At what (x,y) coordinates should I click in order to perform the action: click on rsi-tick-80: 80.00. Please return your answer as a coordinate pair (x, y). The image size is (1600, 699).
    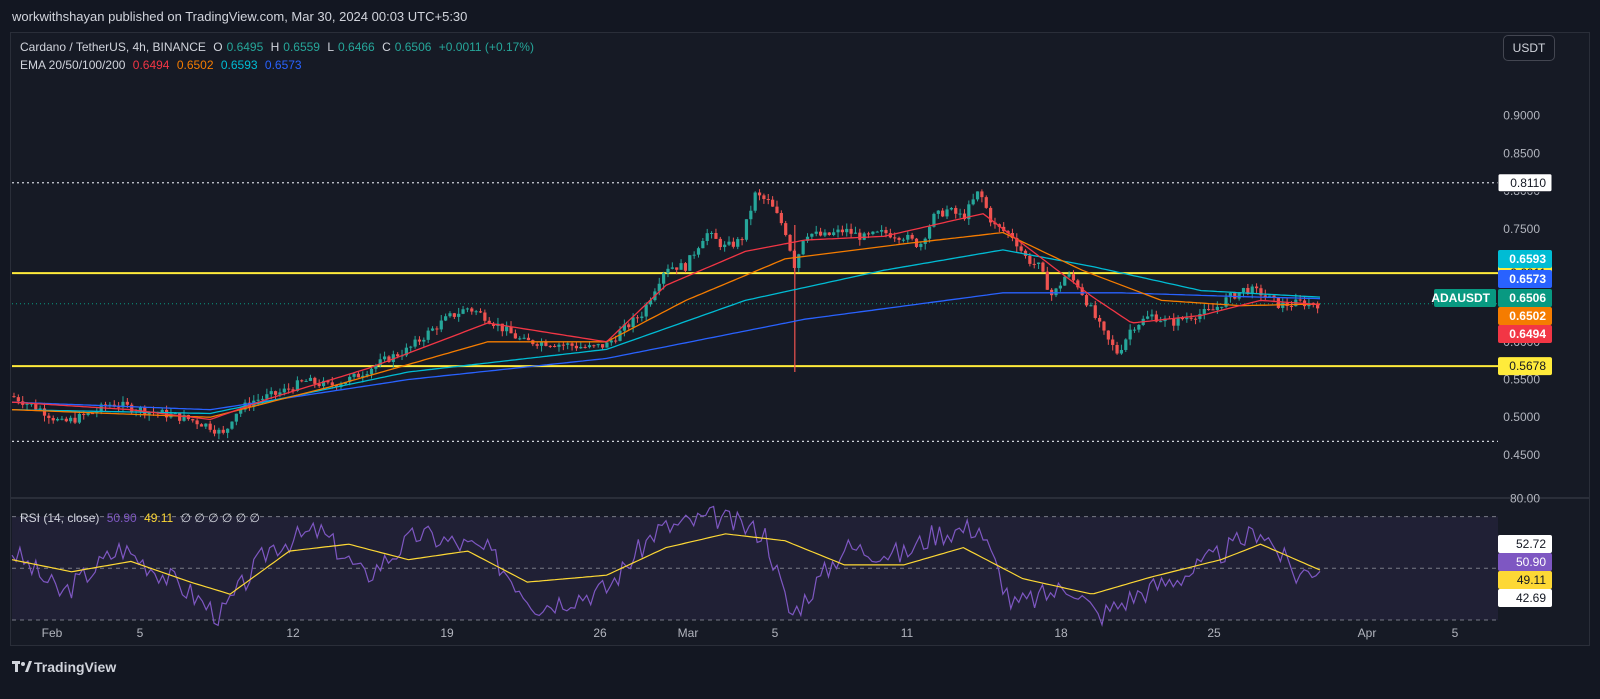
    Looking at the image, I should click on (1525, 499).